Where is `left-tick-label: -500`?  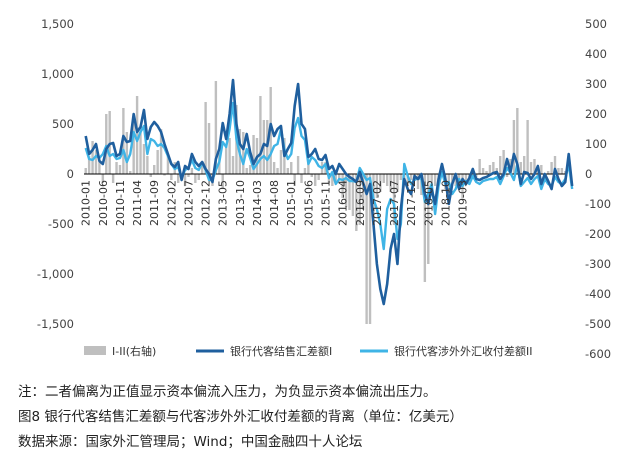
left-tick-label: -500 is located at coordinates (61, 224).